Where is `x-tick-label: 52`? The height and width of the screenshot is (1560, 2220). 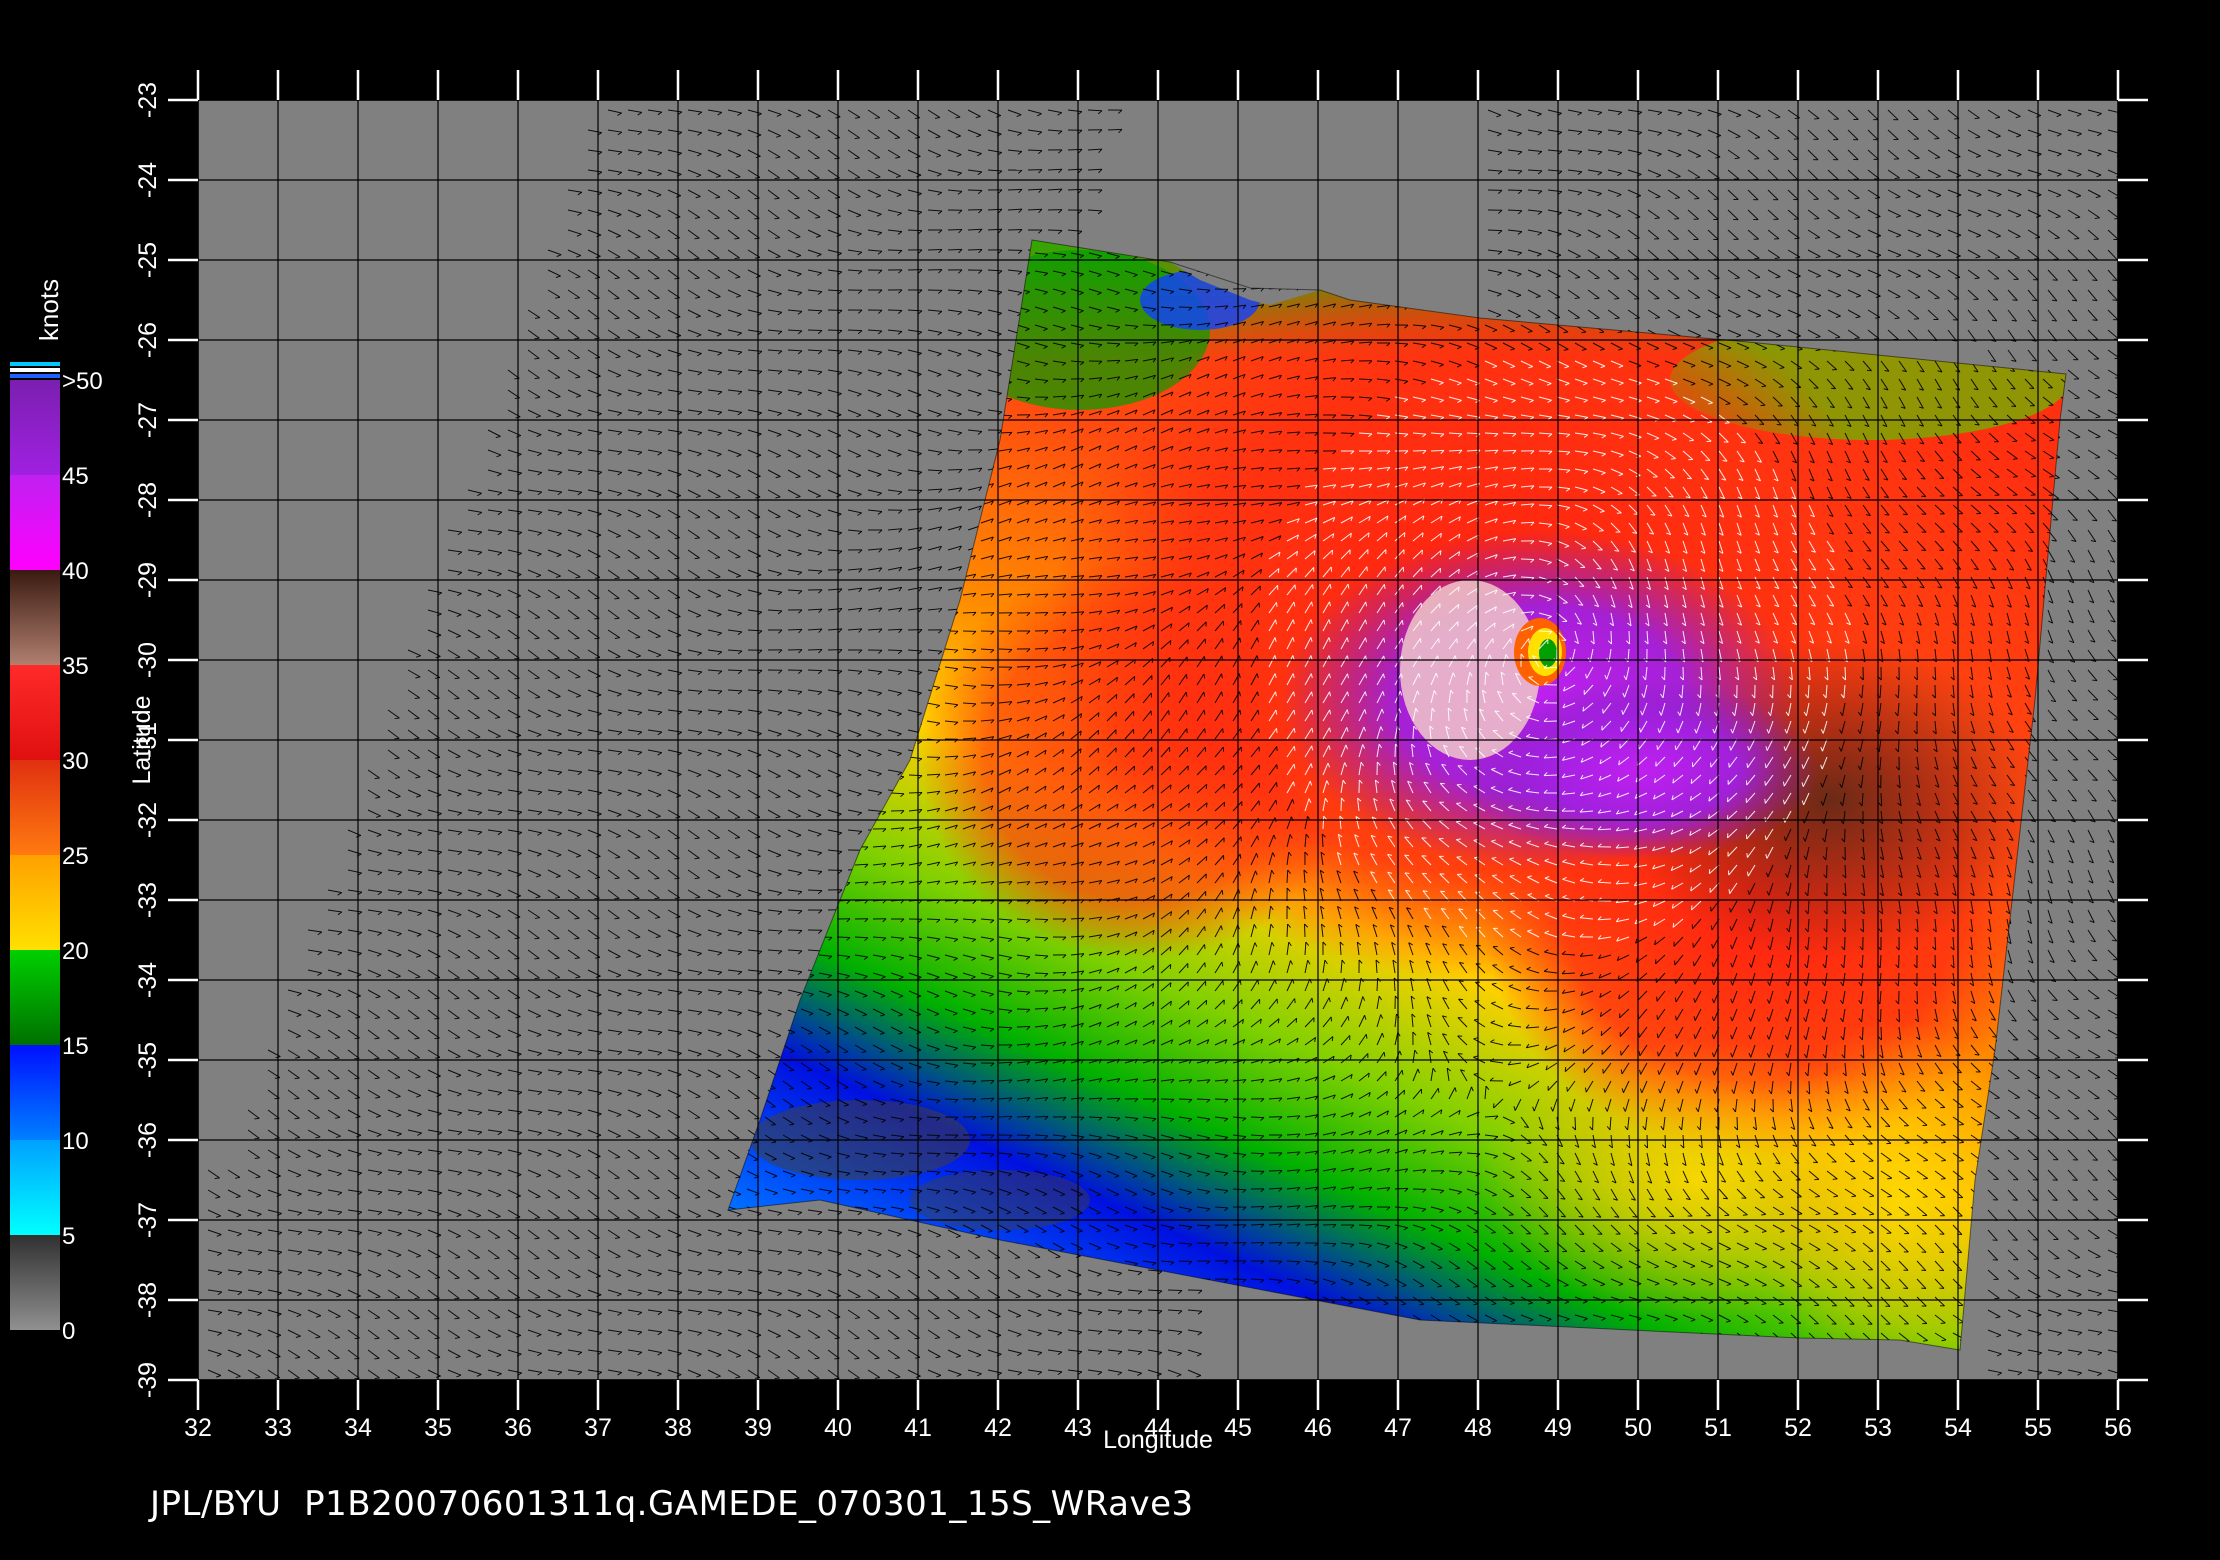
x-tick-label: 52 is located at coordinates (1798, 1428).